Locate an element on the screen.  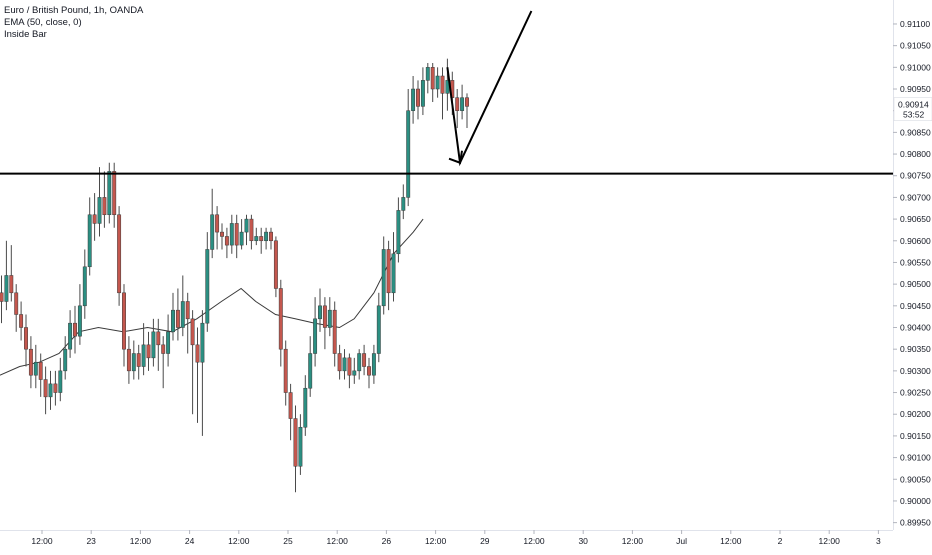
symbol-title: Euro / British Pound, 1h, OANDA is located at coordinates (74, 10).